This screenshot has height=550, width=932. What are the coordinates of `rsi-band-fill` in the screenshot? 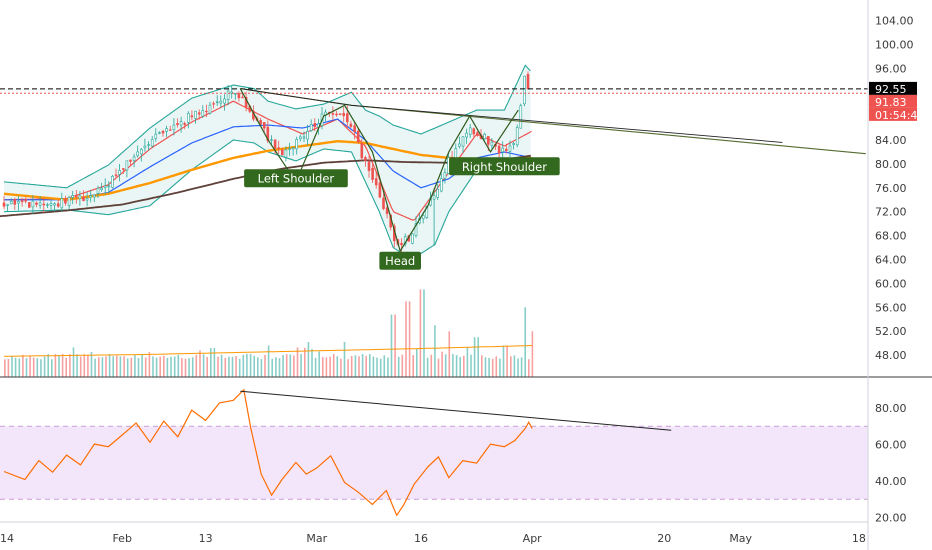 It's located at (434, 463).